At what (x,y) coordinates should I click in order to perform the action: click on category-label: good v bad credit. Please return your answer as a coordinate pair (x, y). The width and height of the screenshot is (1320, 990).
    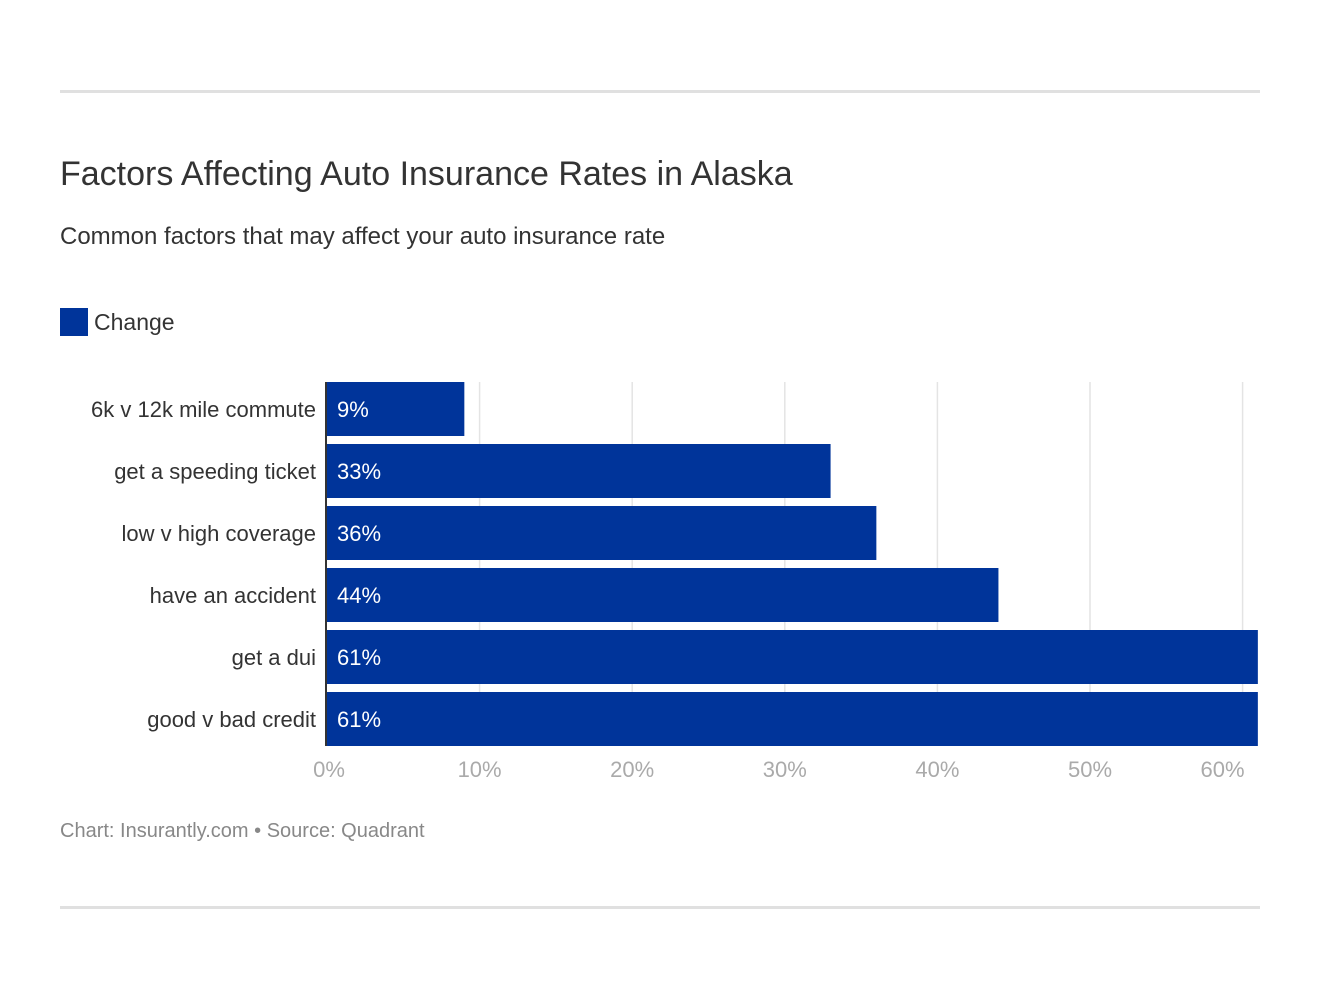
    Looking at the image, I should click on (231, 719).